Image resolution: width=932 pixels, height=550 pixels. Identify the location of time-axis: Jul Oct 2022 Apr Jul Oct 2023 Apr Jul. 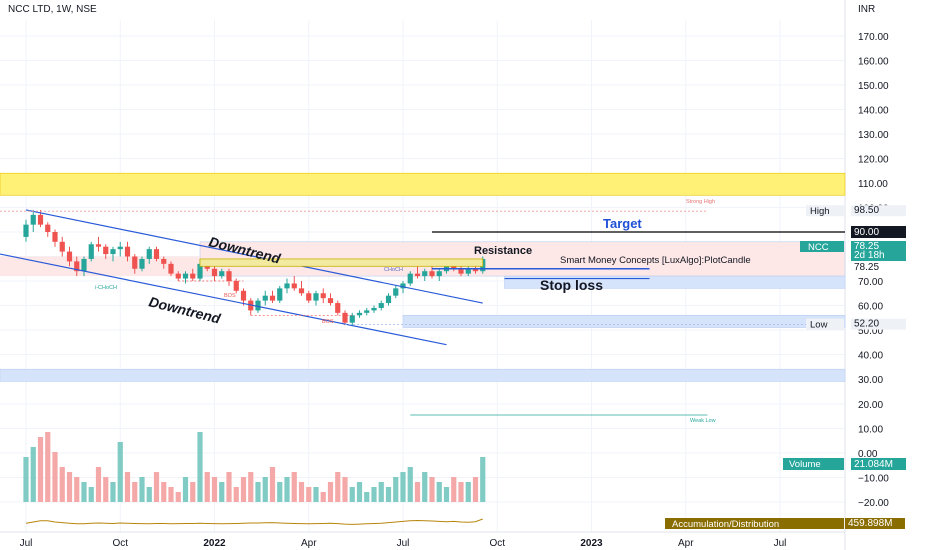
(403, 543).